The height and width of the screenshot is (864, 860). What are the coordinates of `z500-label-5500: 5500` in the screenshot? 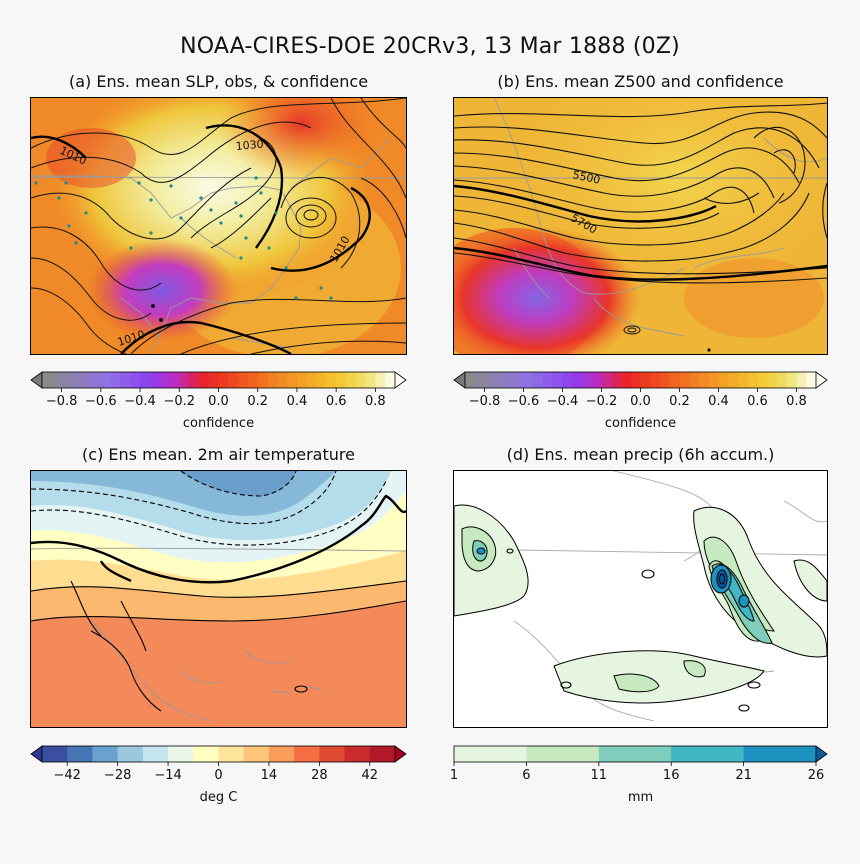 It's located at (586, 177).